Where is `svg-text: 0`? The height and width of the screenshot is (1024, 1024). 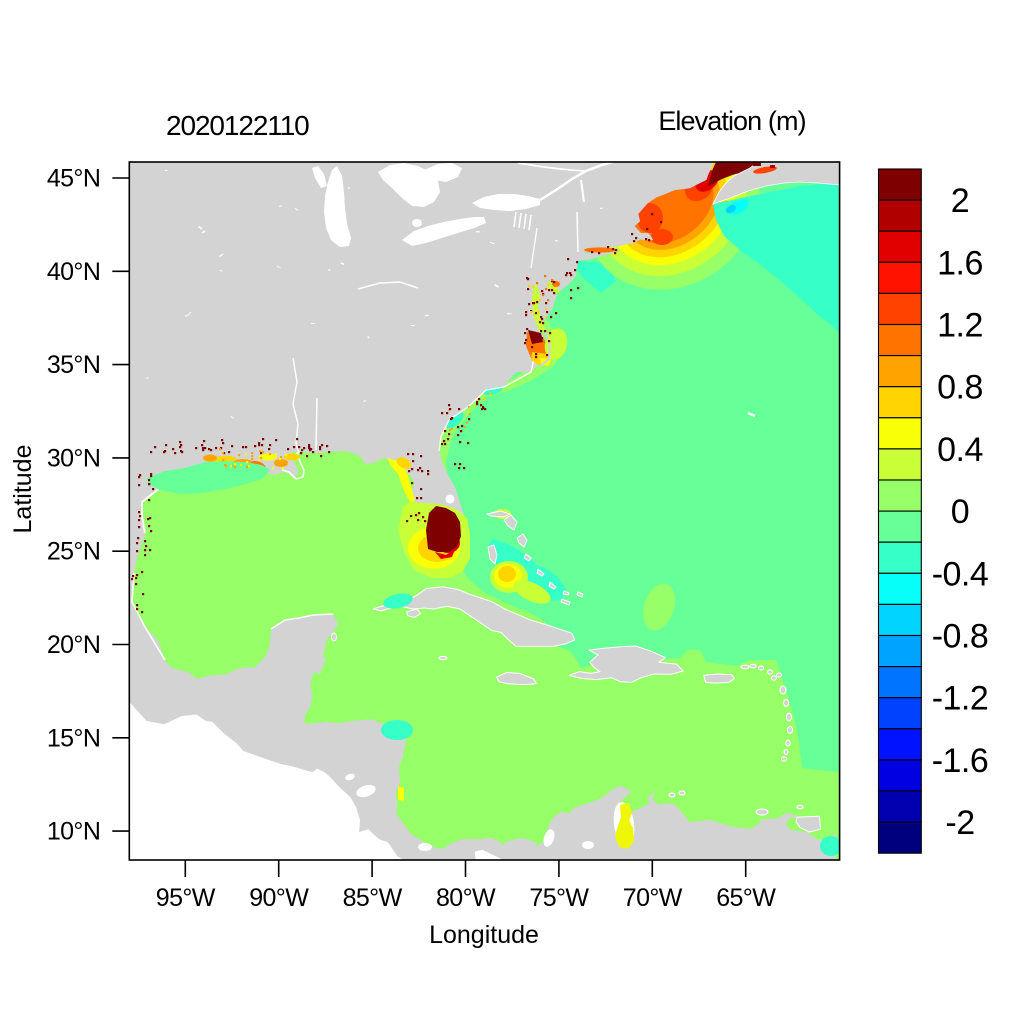
svg-text: 0 is located at coordinates (960, 512).